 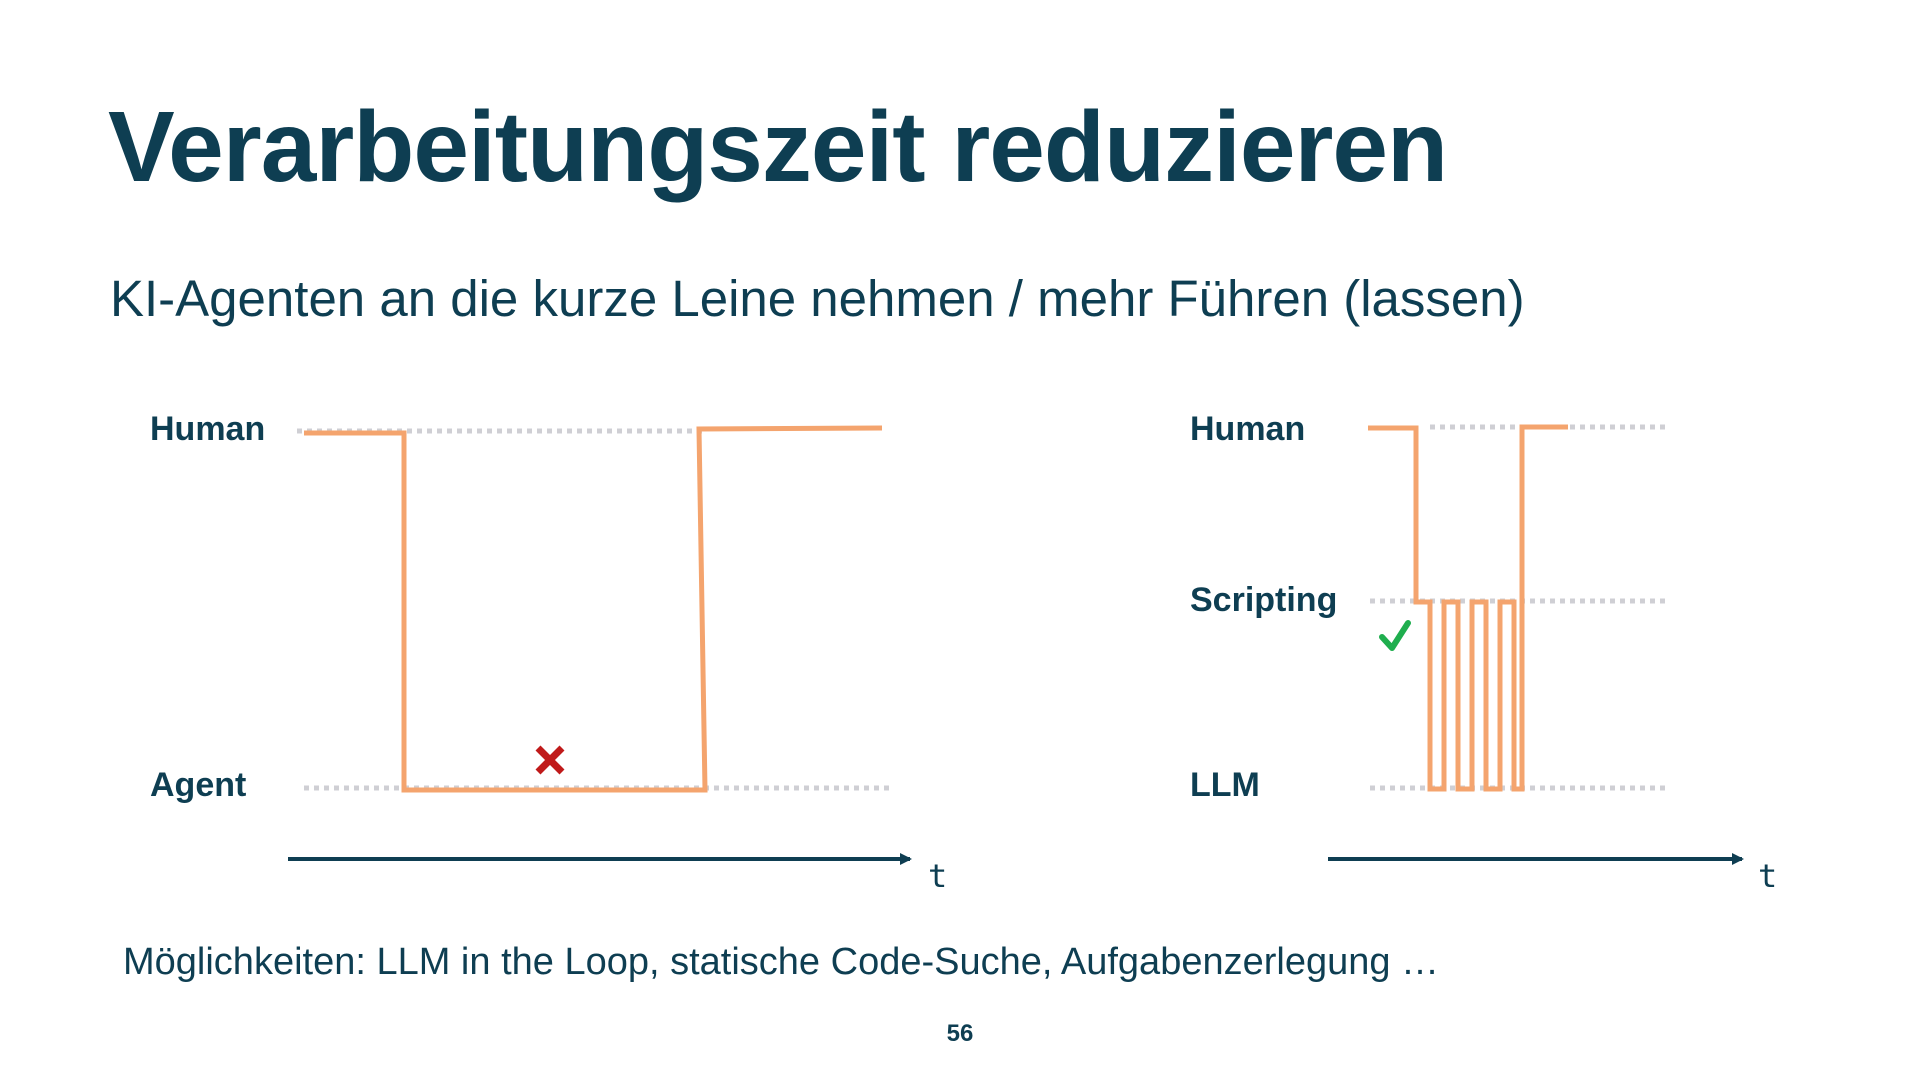 What do you see at coordinates (550, 760) in the screenshot?
I see `red-cross-icon` at bounding box center [550, 760].